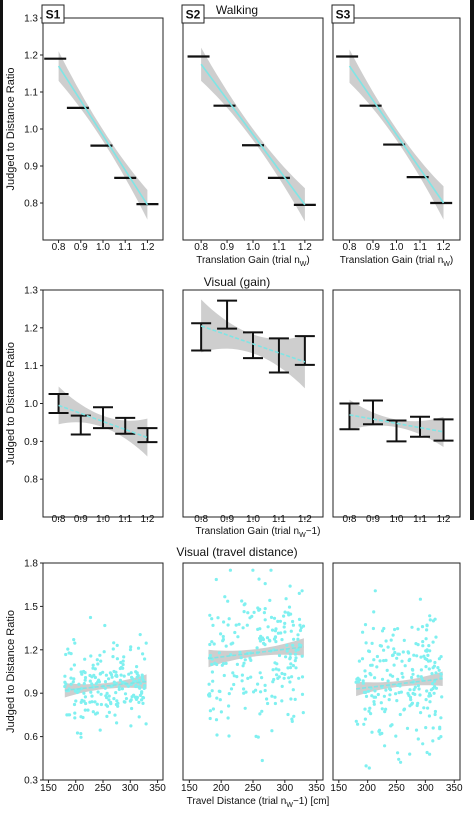  What do you see at coordinates (236, 552) in the screenshot?
I see `row-title: Visual (travel distance)` at bounding box center [236, 552].